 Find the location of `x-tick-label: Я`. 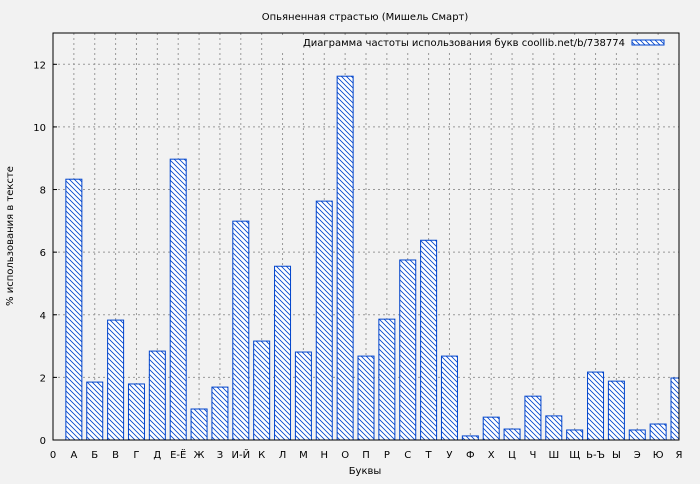

x-tick-label: Я is located at coordinates (679, 455).